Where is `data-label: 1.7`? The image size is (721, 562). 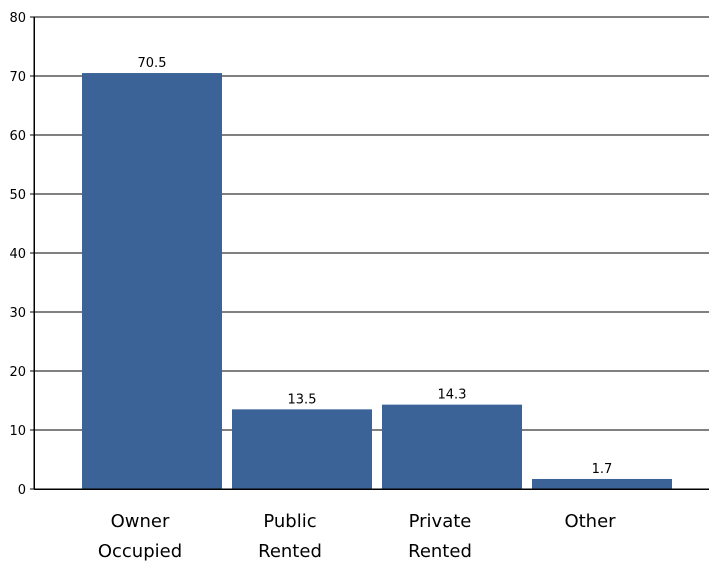
data-label: 1.7 is located at coordinates (602, 469).